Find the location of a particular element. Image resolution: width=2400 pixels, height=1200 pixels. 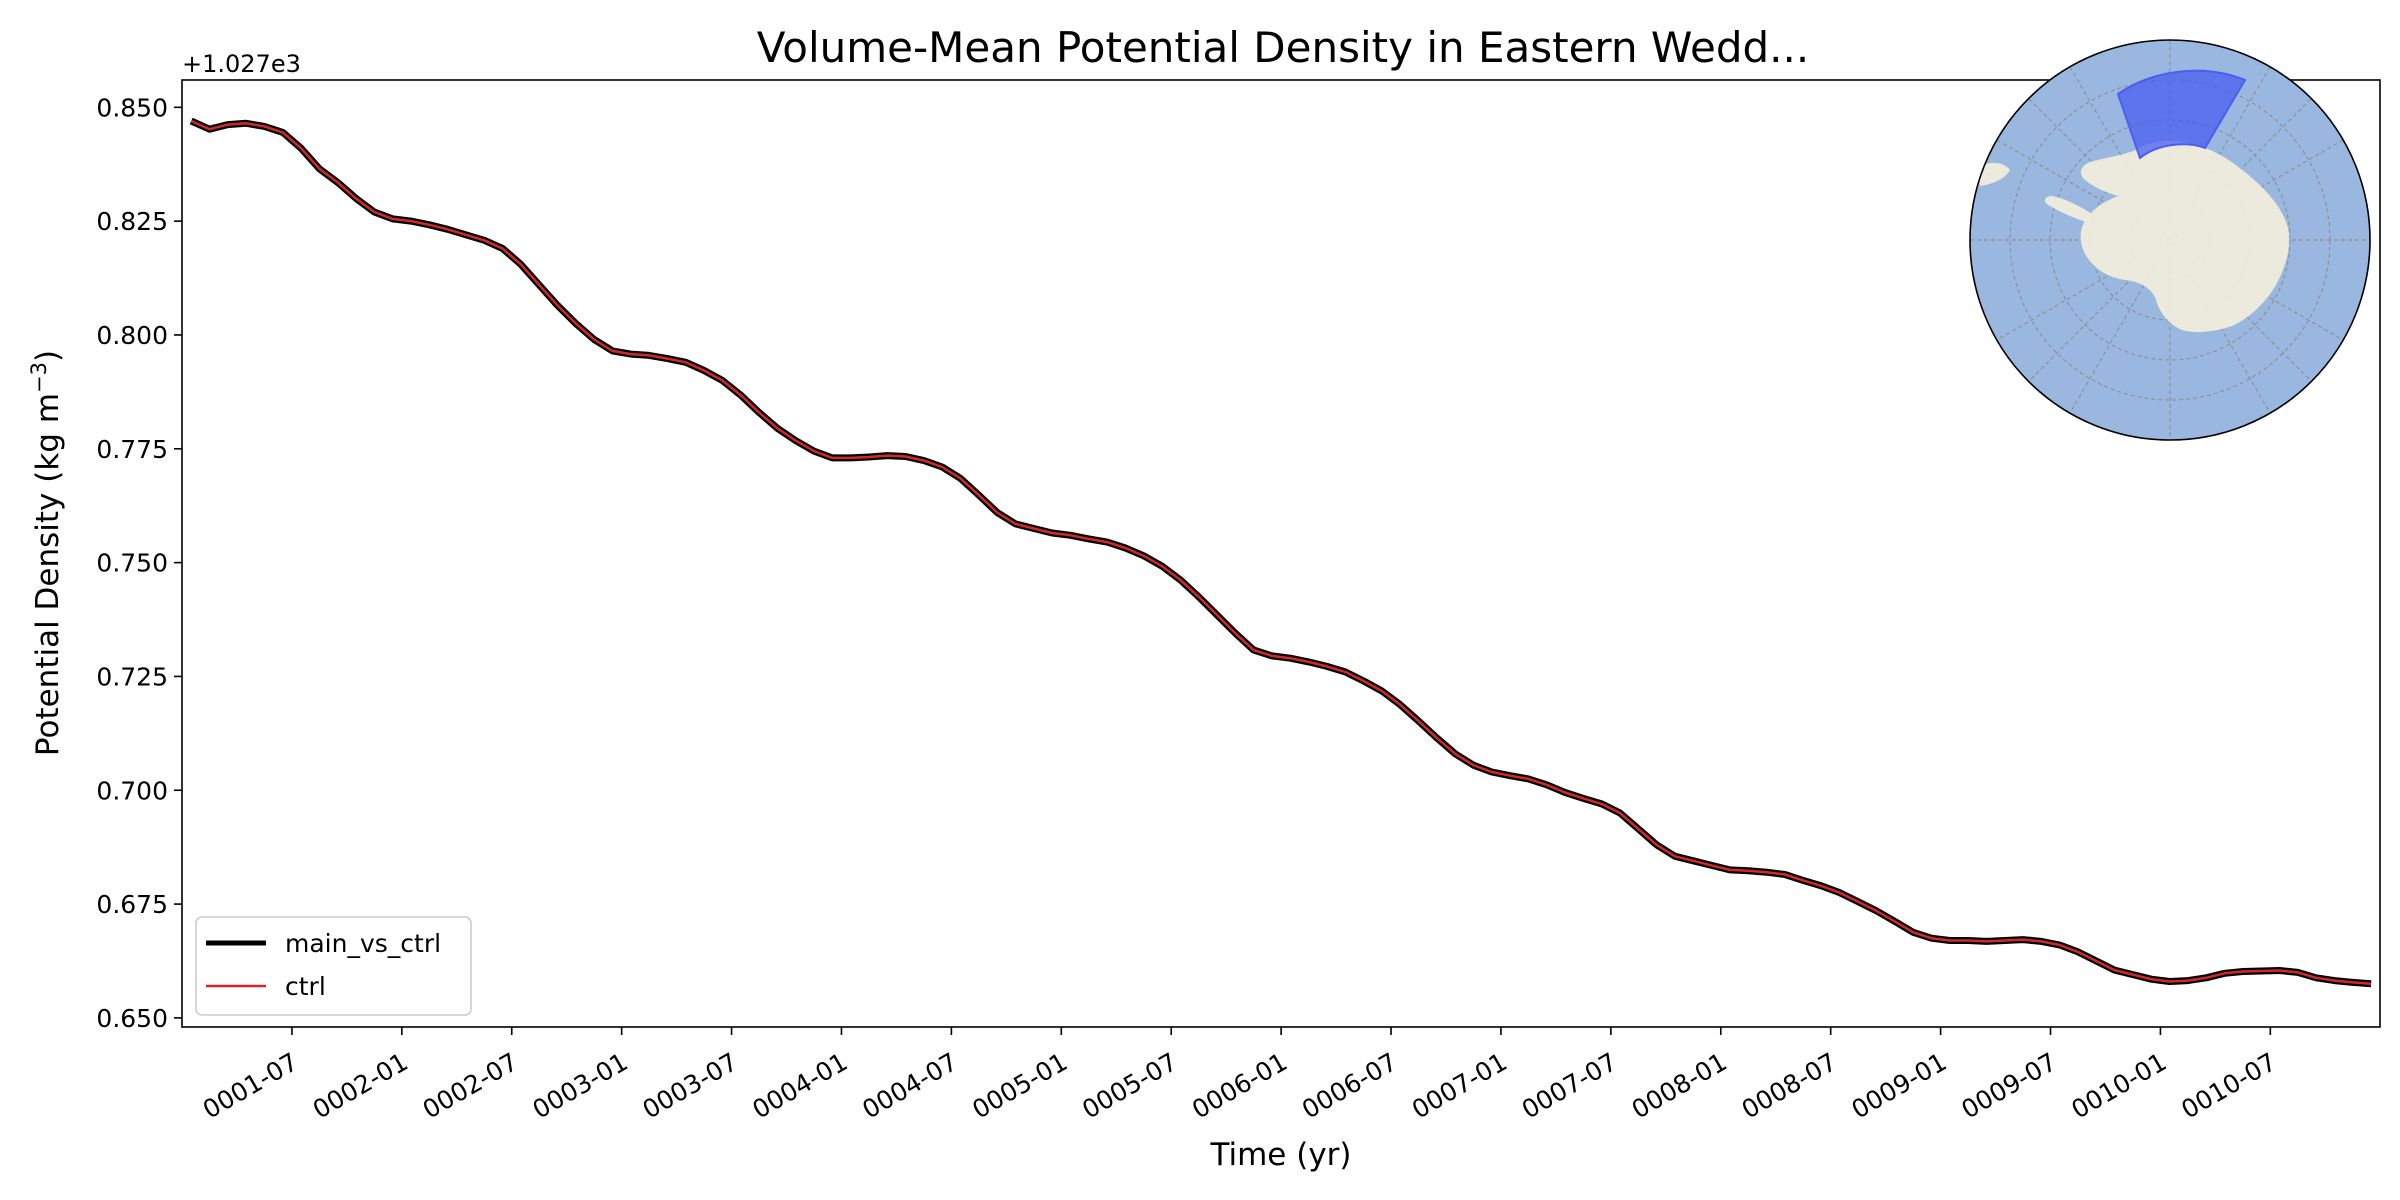

legend-label-main_vs_ctrl: main_vs_ctrl is located at coordinates (363, 943).